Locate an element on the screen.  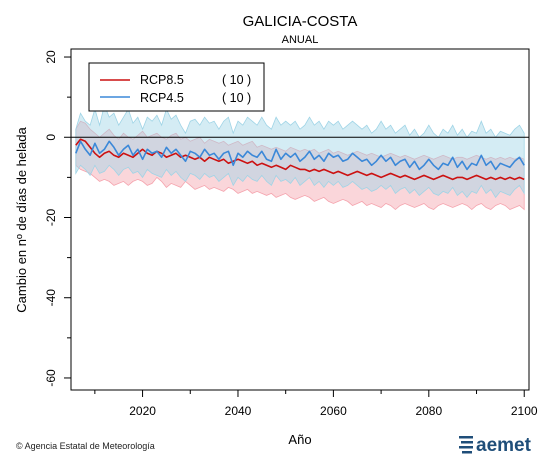
aemet-logo-text: aemet is located at coordinates (504, 445).